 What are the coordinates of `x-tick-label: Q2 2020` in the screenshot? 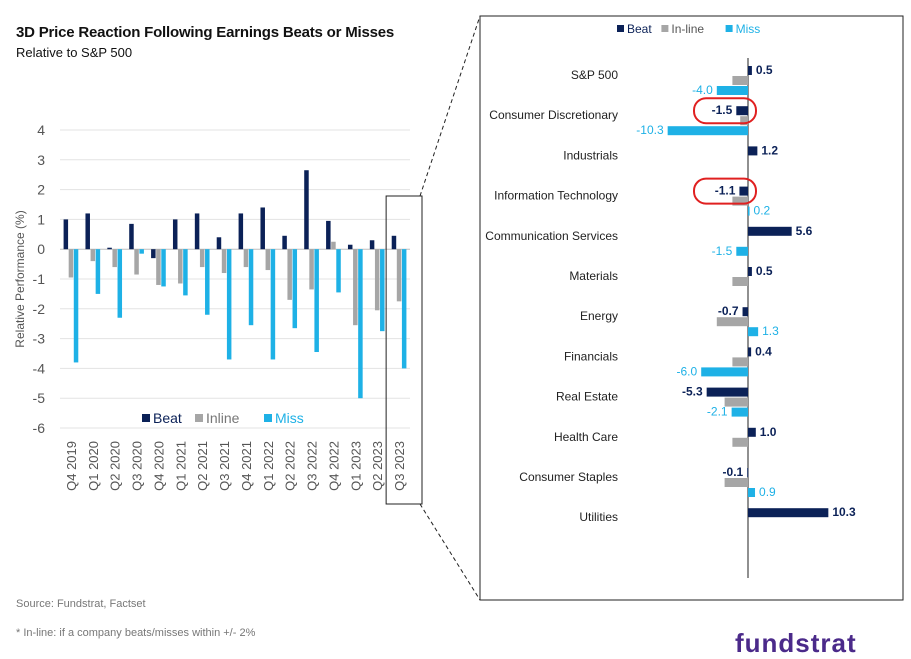 It's located at (115, 466).